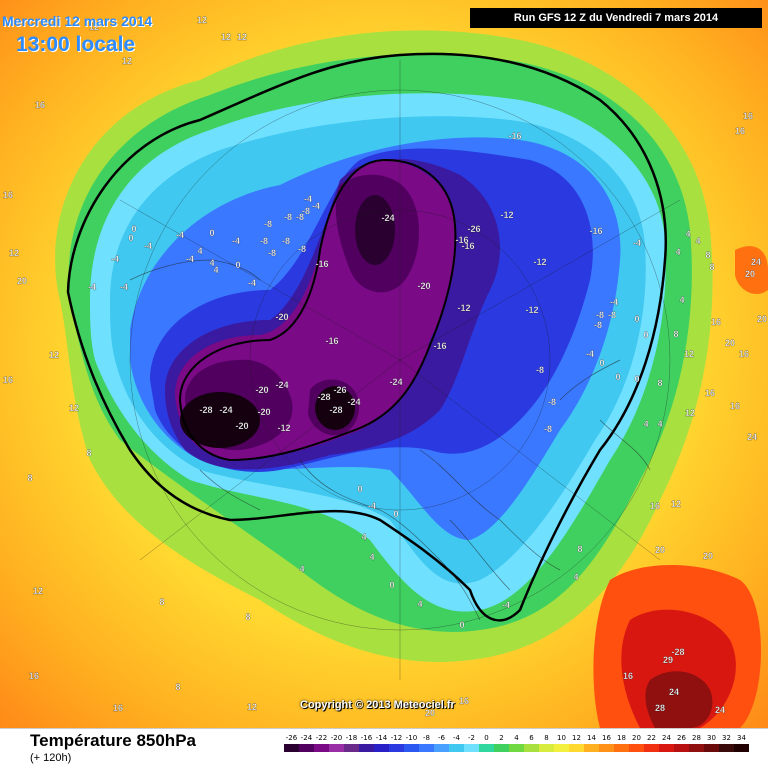 The image size is (768, 768). I want to click on legend-step: -8, so click(426, 743).